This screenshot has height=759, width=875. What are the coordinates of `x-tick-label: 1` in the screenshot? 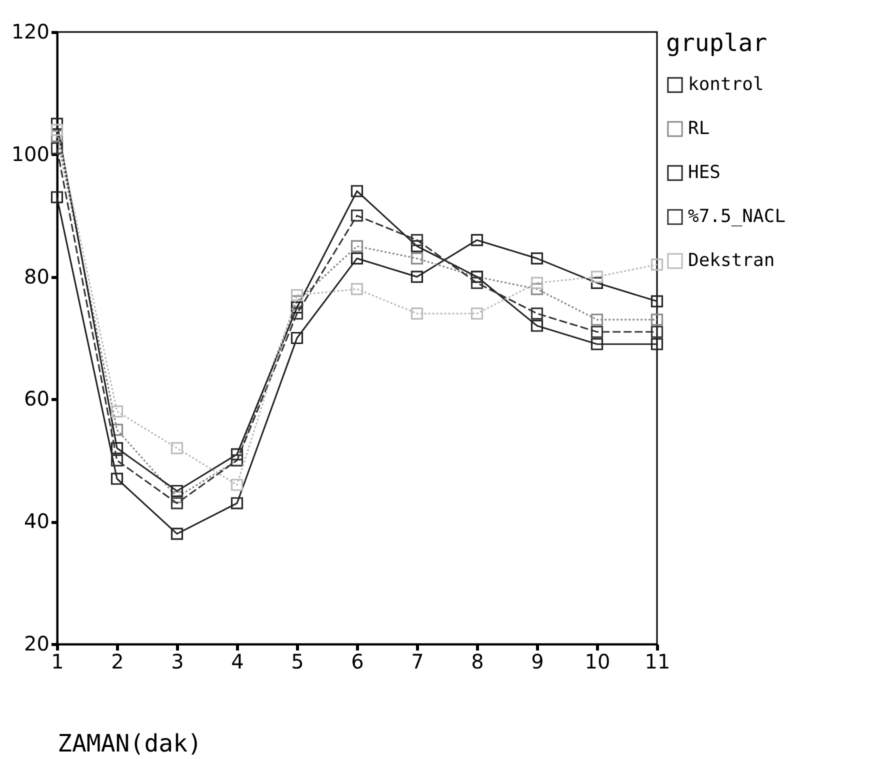 It's located at (57, 662).